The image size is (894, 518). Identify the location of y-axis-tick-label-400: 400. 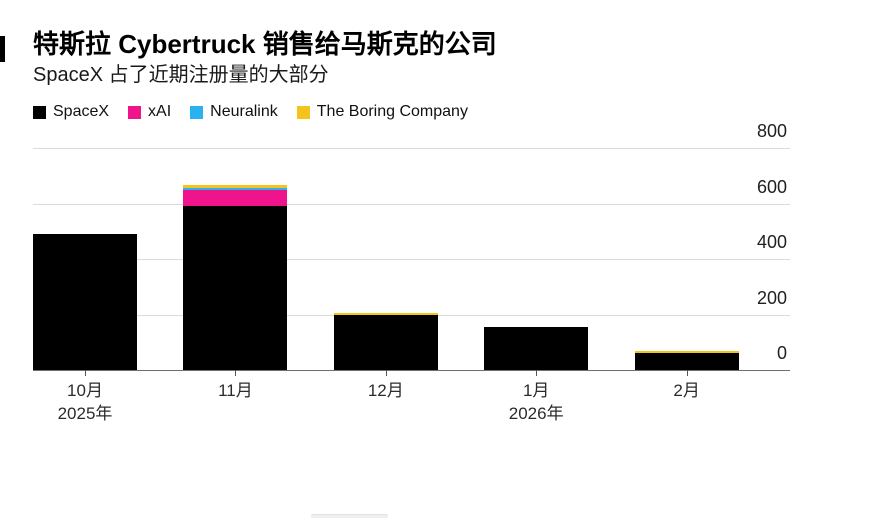
(771, 242).